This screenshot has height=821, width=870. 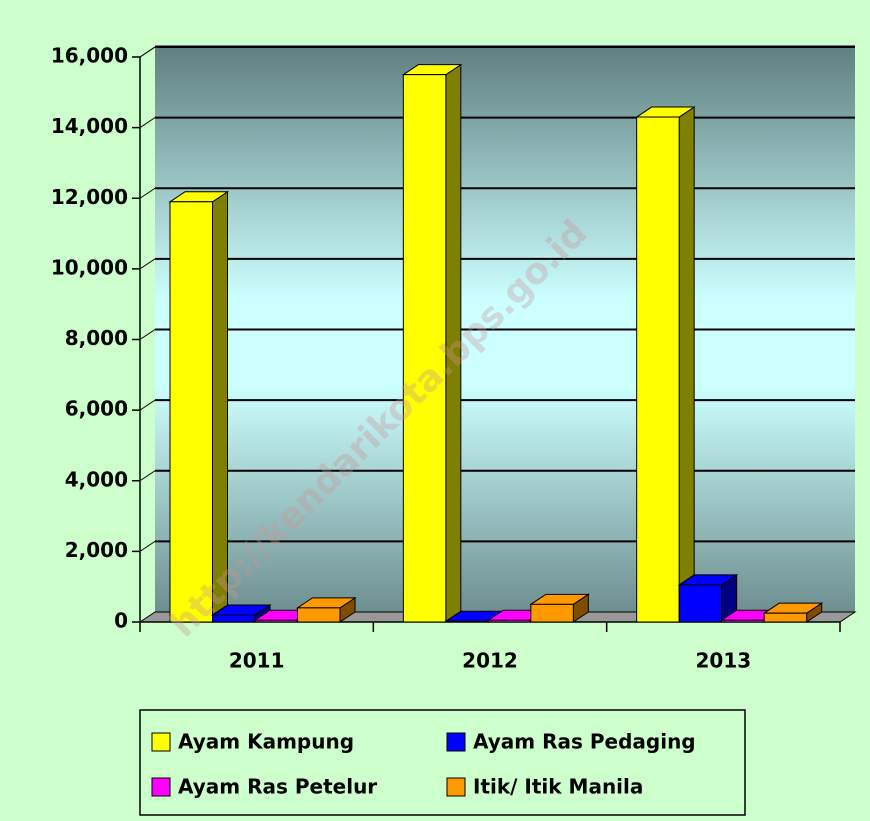 I want to click on legend-label: Ayam Ras Petelur, so click(x=277, y=787).